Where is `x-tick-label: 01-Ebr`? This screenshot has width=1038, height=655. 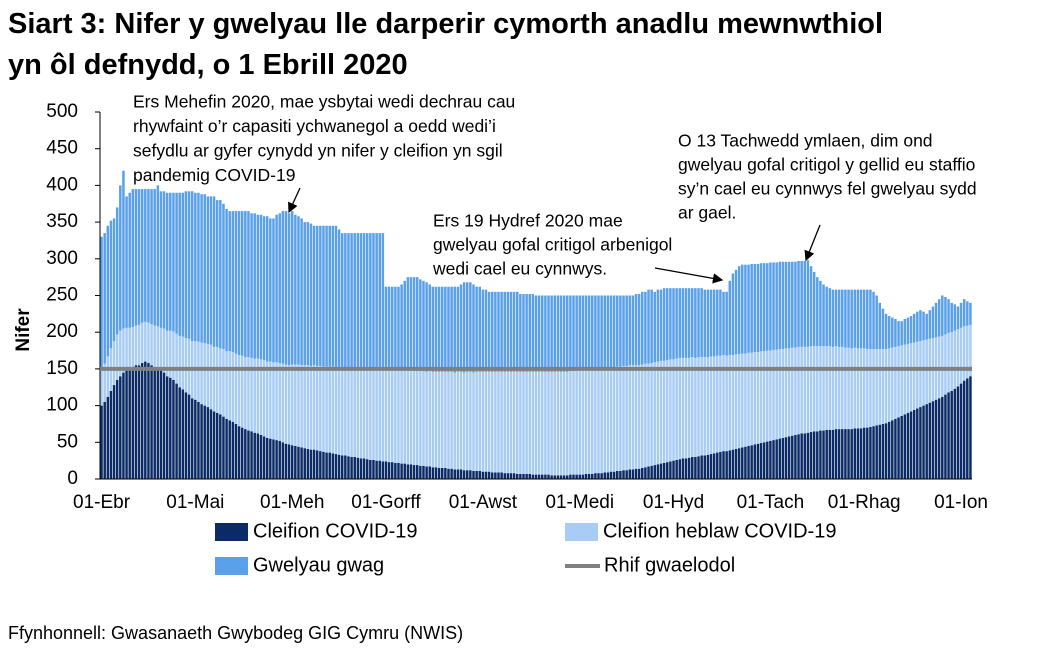 x-tick-label: 01-Ebr is located at coordinates (102, 502).